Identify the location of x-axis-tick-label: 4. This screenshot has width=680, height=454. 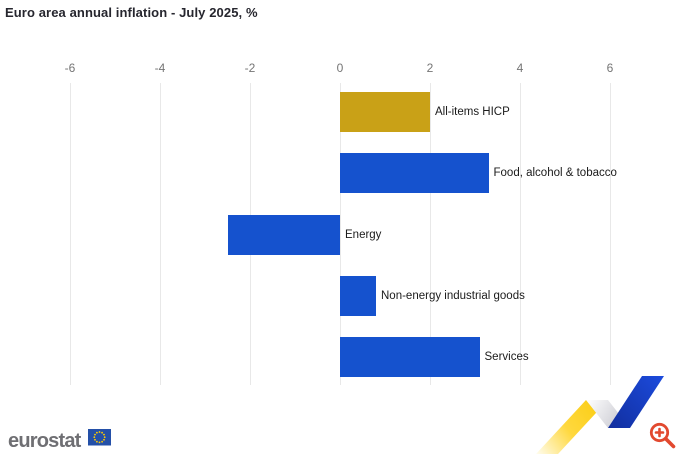
(520, 68).